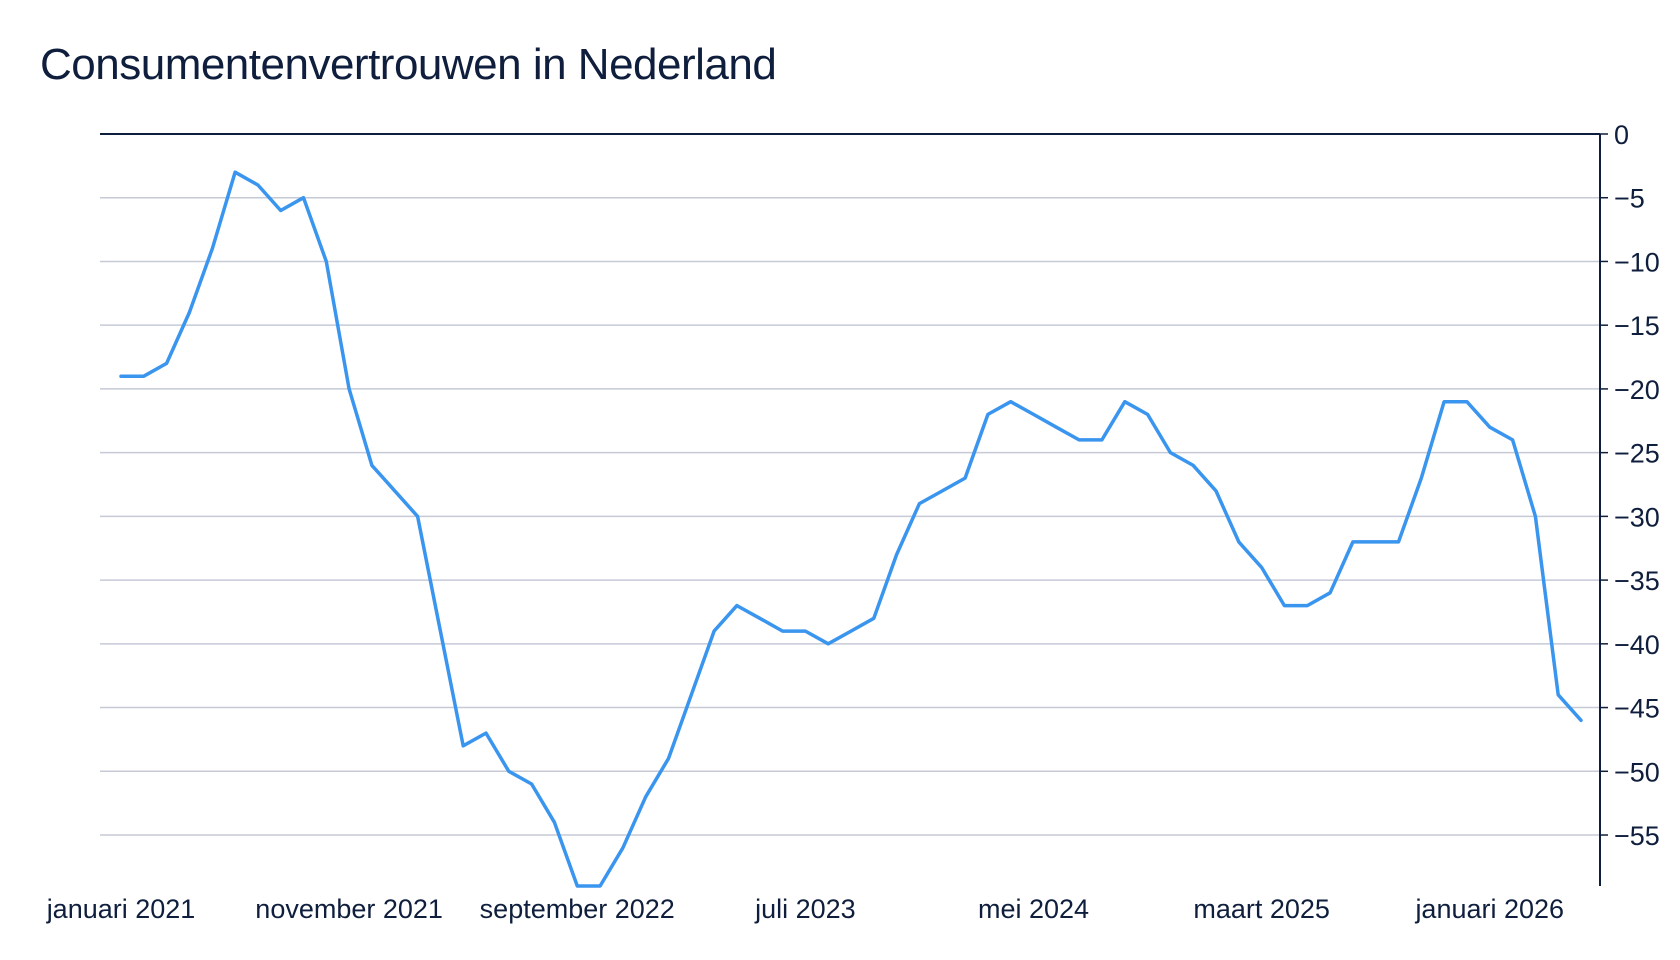 The width and height of the screenshot is (1680, 960). I want to click on y-tick-label: −40, so click(1637, 645).